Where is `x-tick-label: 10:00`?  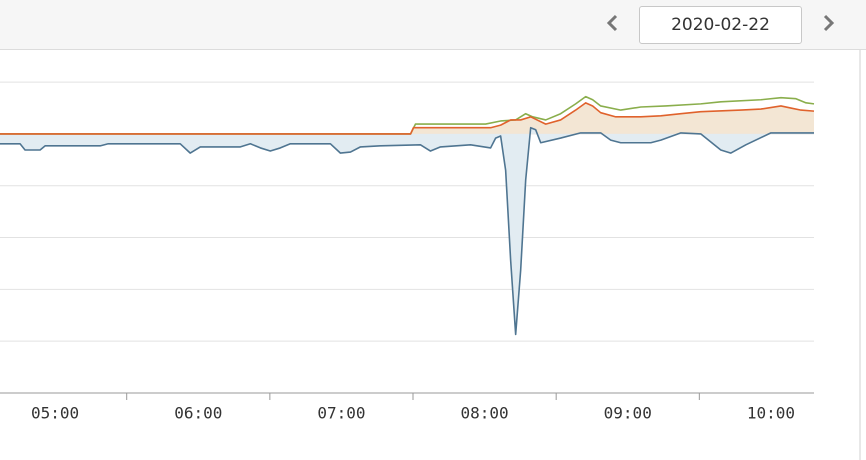 x-tick-label: 10:00 is located at coordinates (771, 413).